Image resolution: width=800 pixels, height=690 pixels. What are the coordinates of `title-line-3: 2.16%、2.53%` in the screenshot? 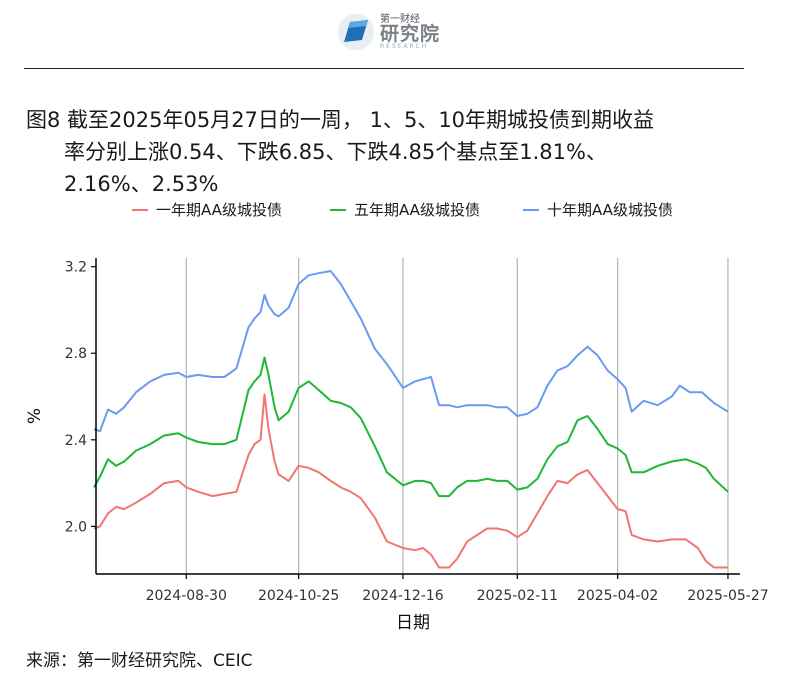 It's located at (141, 184).